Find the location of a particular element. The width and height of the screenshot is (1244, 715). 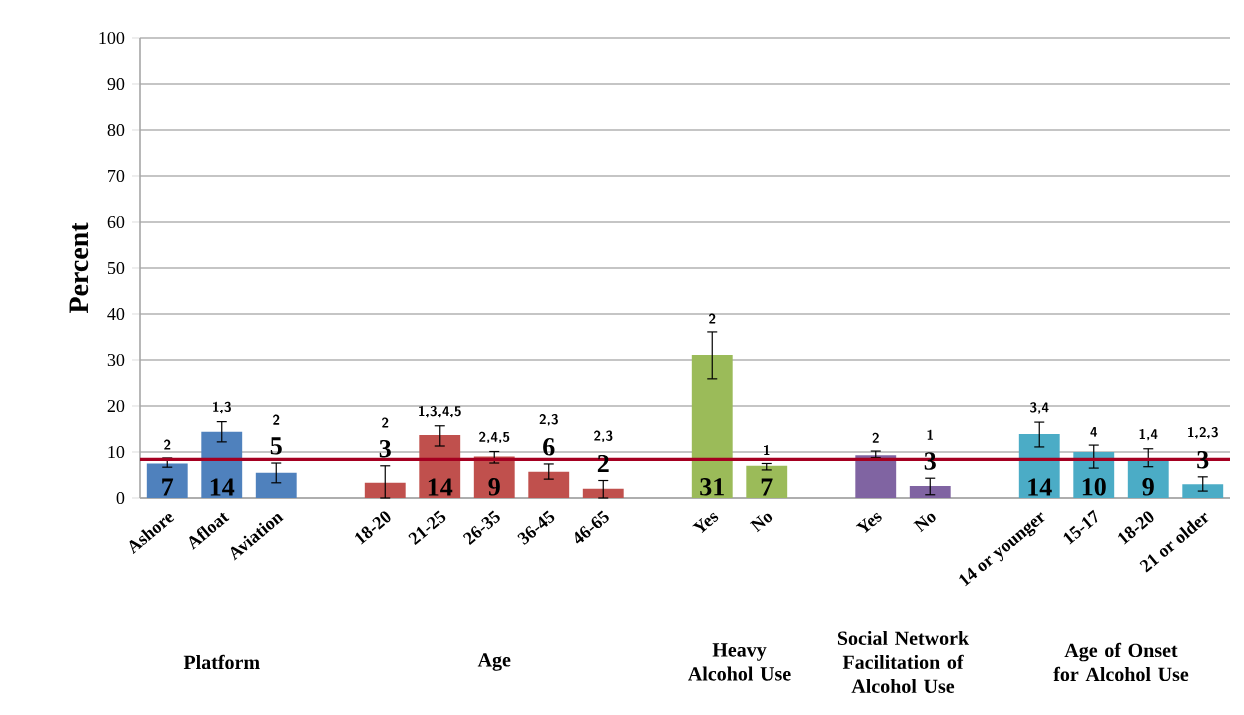

text: Social Network Facilitation of Alcohol Use is located at coordinates (903, 662).